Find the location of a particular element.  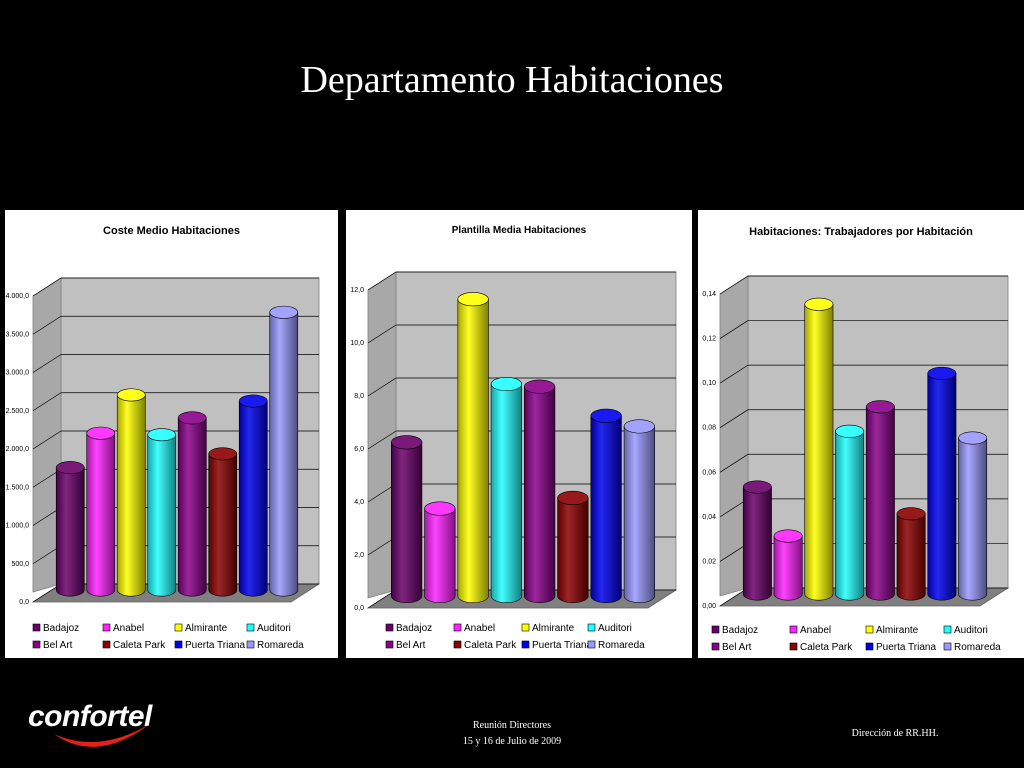

footer-date: 15 y 16 de Julio de 2009 is located at coordinates (512, 741).